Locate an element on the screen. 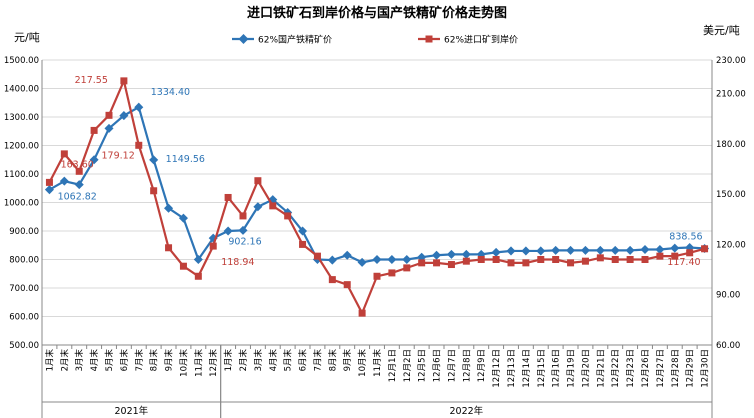 Image resolution: width=754 pixels, height=418 pixels. data-label: 1062.82 is located at coordinates (77, 197).